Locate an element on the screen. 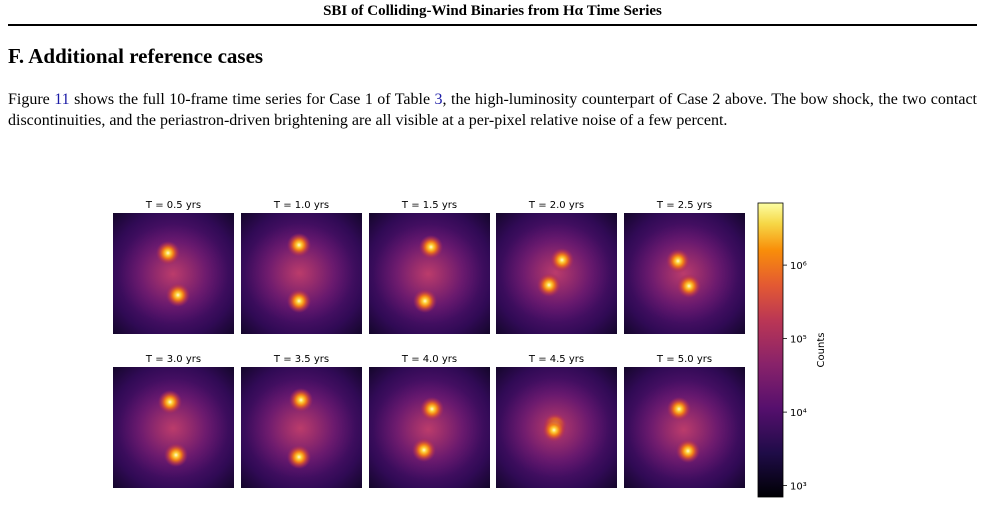  panel-title: T = 5.0 yrs is located at coordinates (684, 359).